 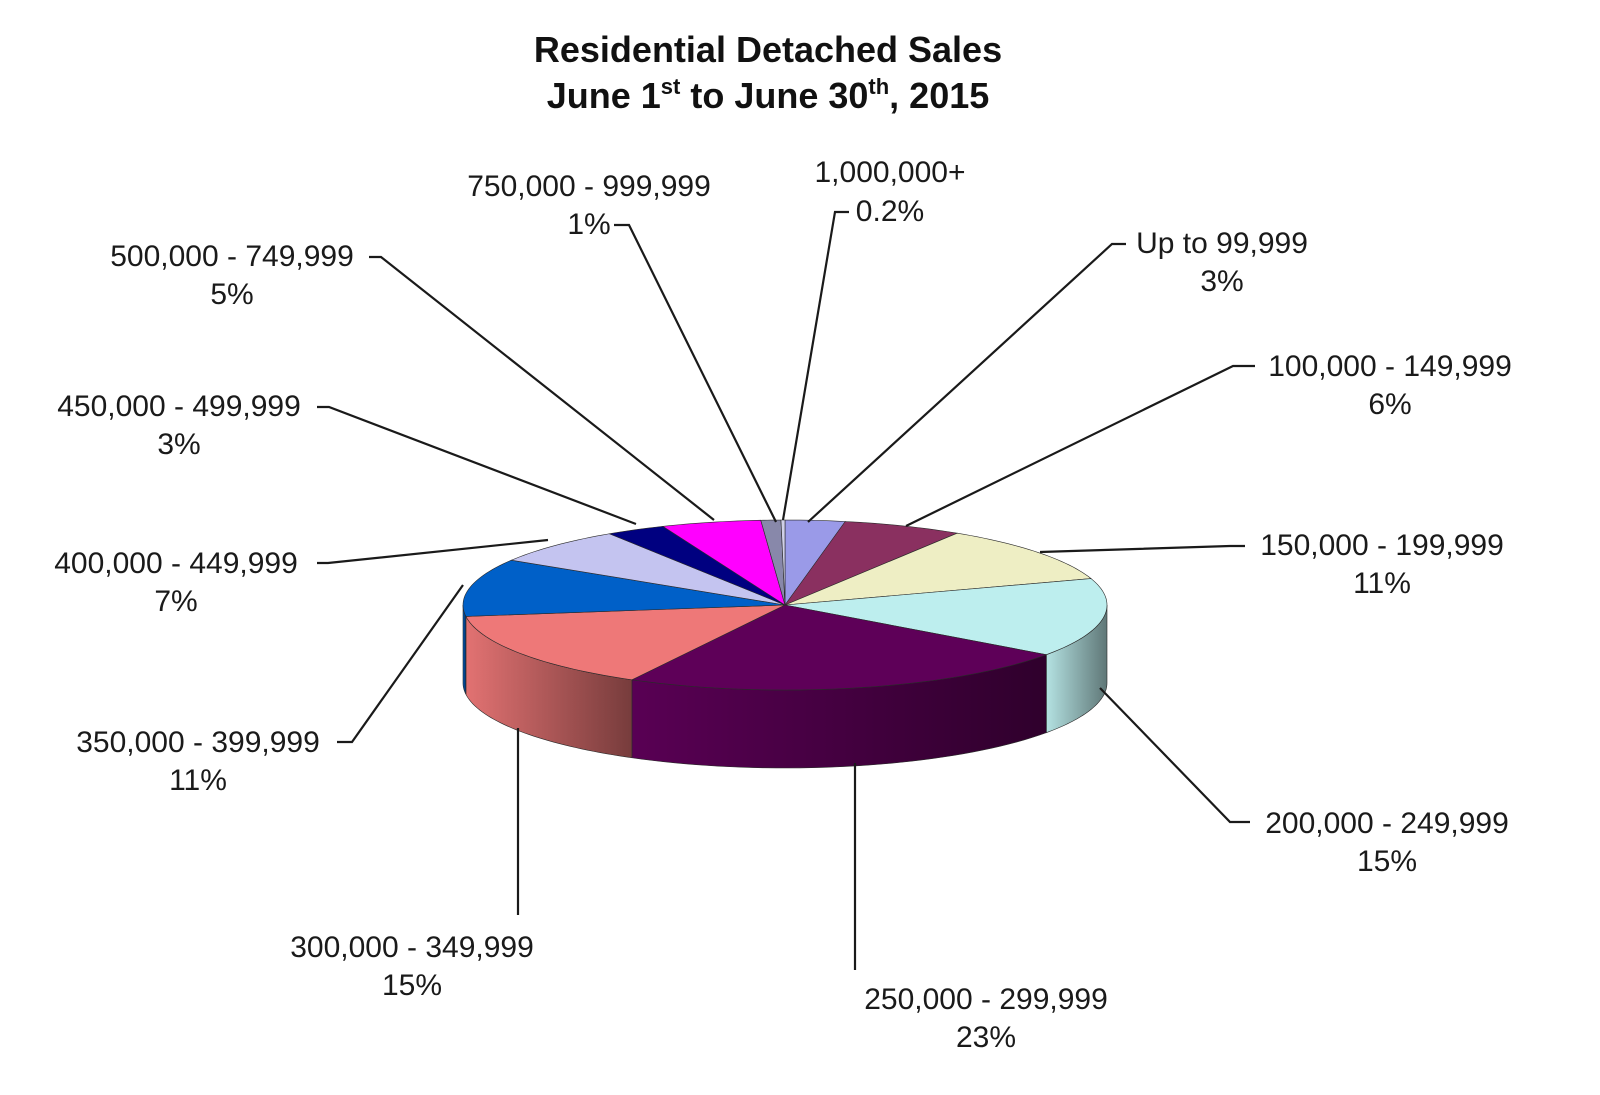 What do you see at coordinates (588, 224) in the screenshot?
I see `slice-percent-750-000-999-999: 1%` at bounding box center [588, 224].